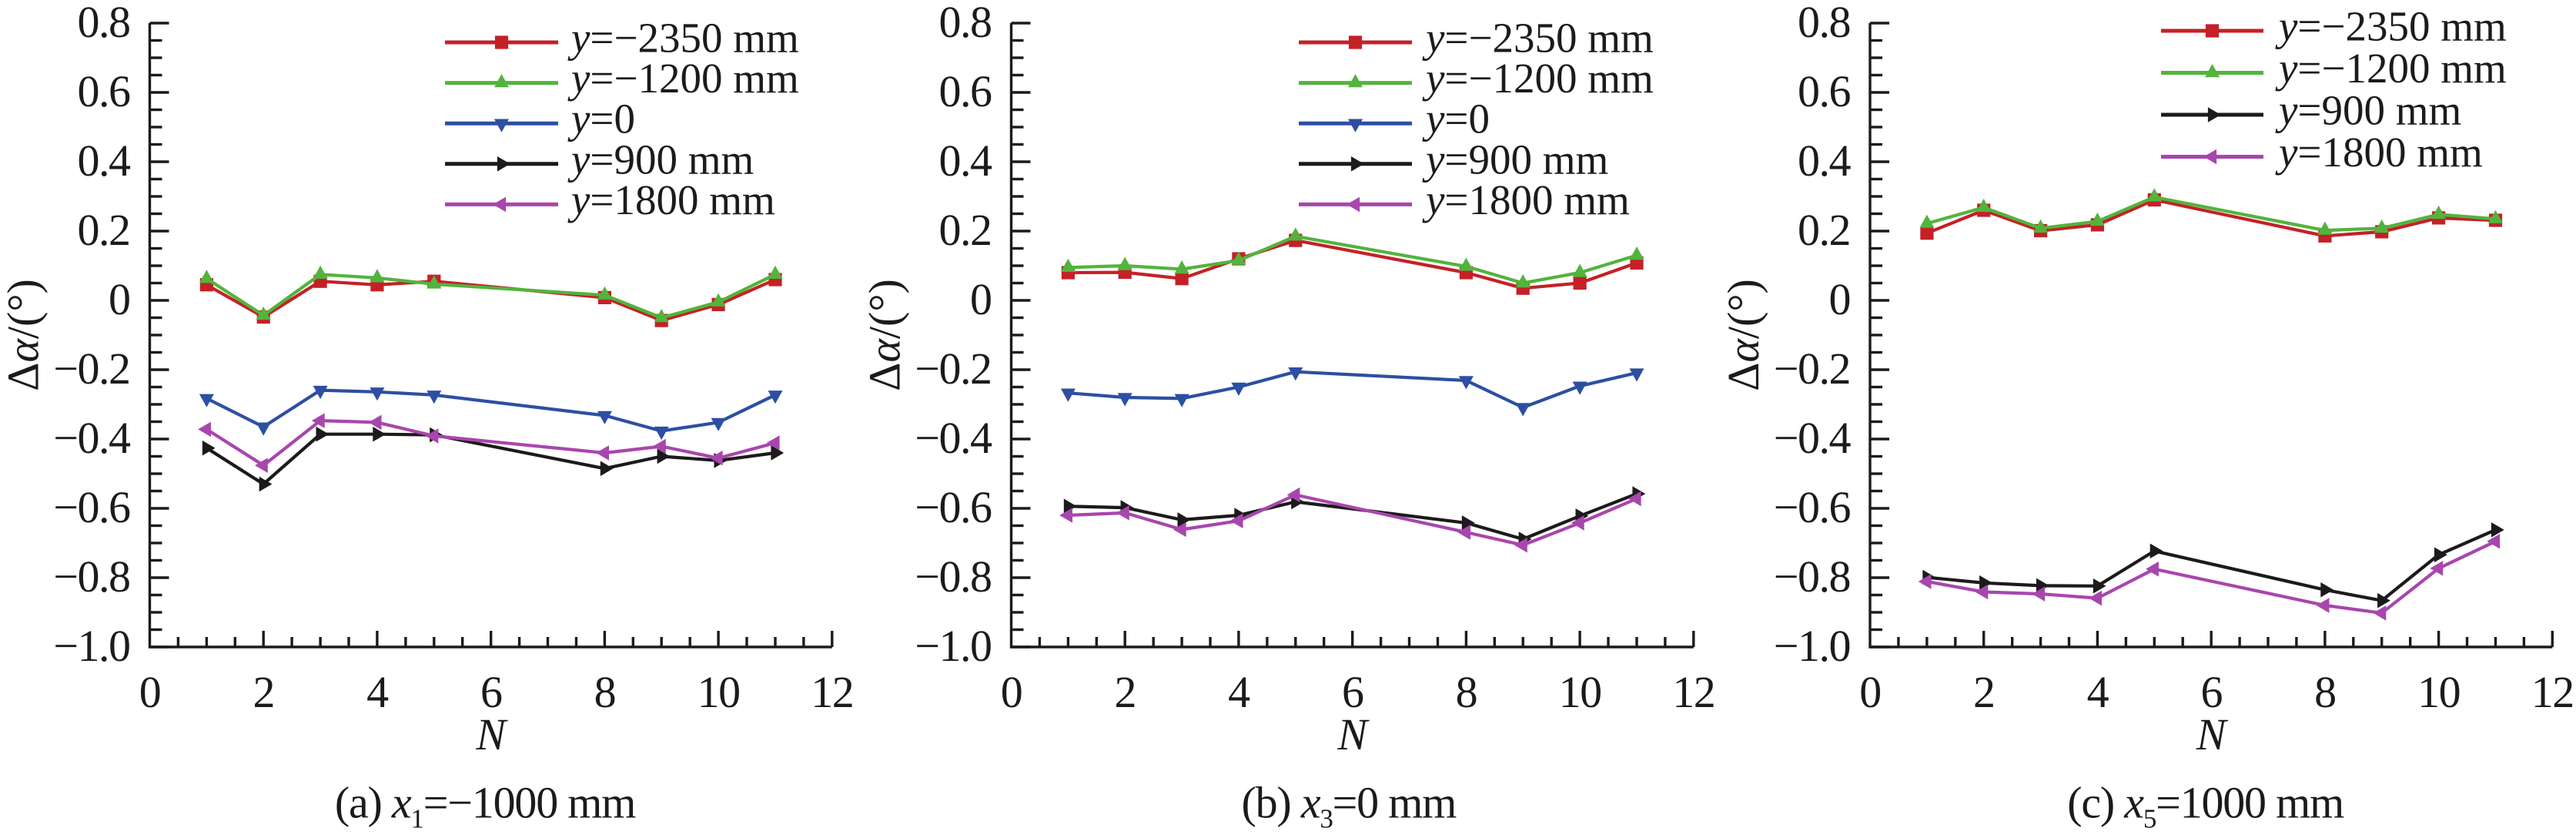  Describe the element at coordinates (486, 806) in the screenshot. I see `svg-text: (a) x1=−1000 mm` at that location.